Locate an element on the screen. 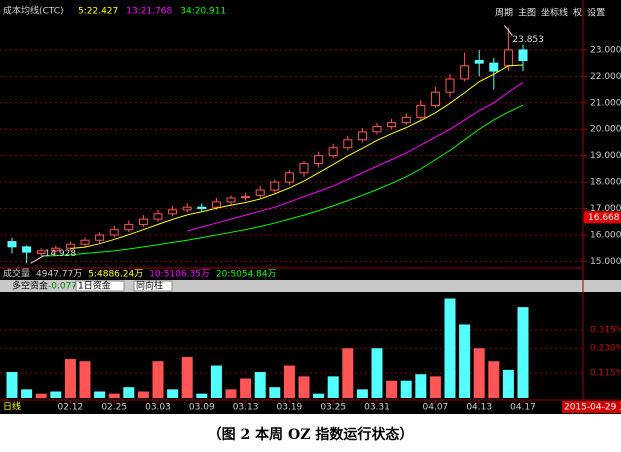 This screenshot has height=452, width=621. date-box is located at coordinates (591, 407).